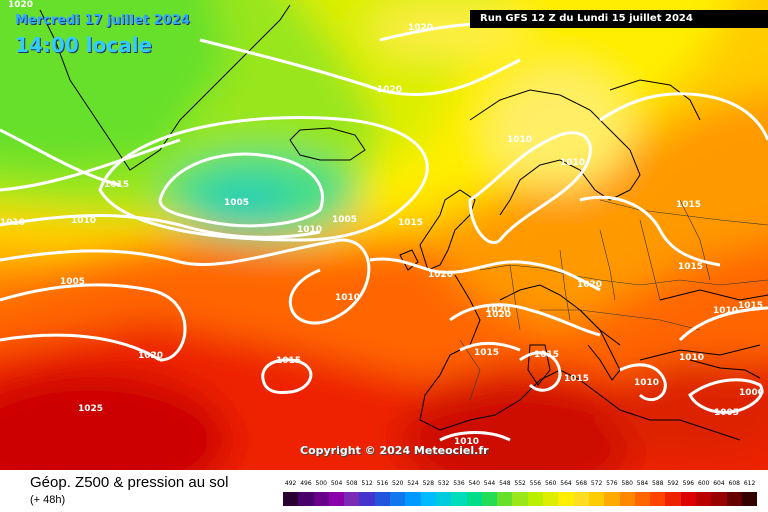  Describe the element at coordinates (321, 483) in the screenshot. I see `scale-value-label: 500` at that location.